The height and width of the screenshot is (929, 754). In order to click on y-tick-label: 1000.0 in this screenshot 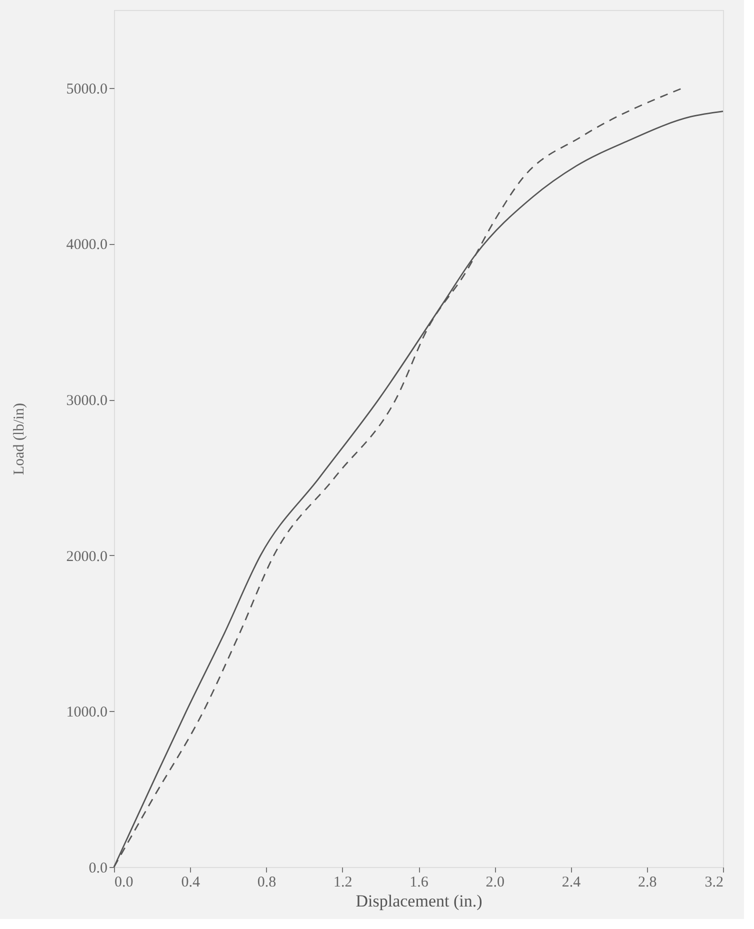, I will do `click(87, 712)`.